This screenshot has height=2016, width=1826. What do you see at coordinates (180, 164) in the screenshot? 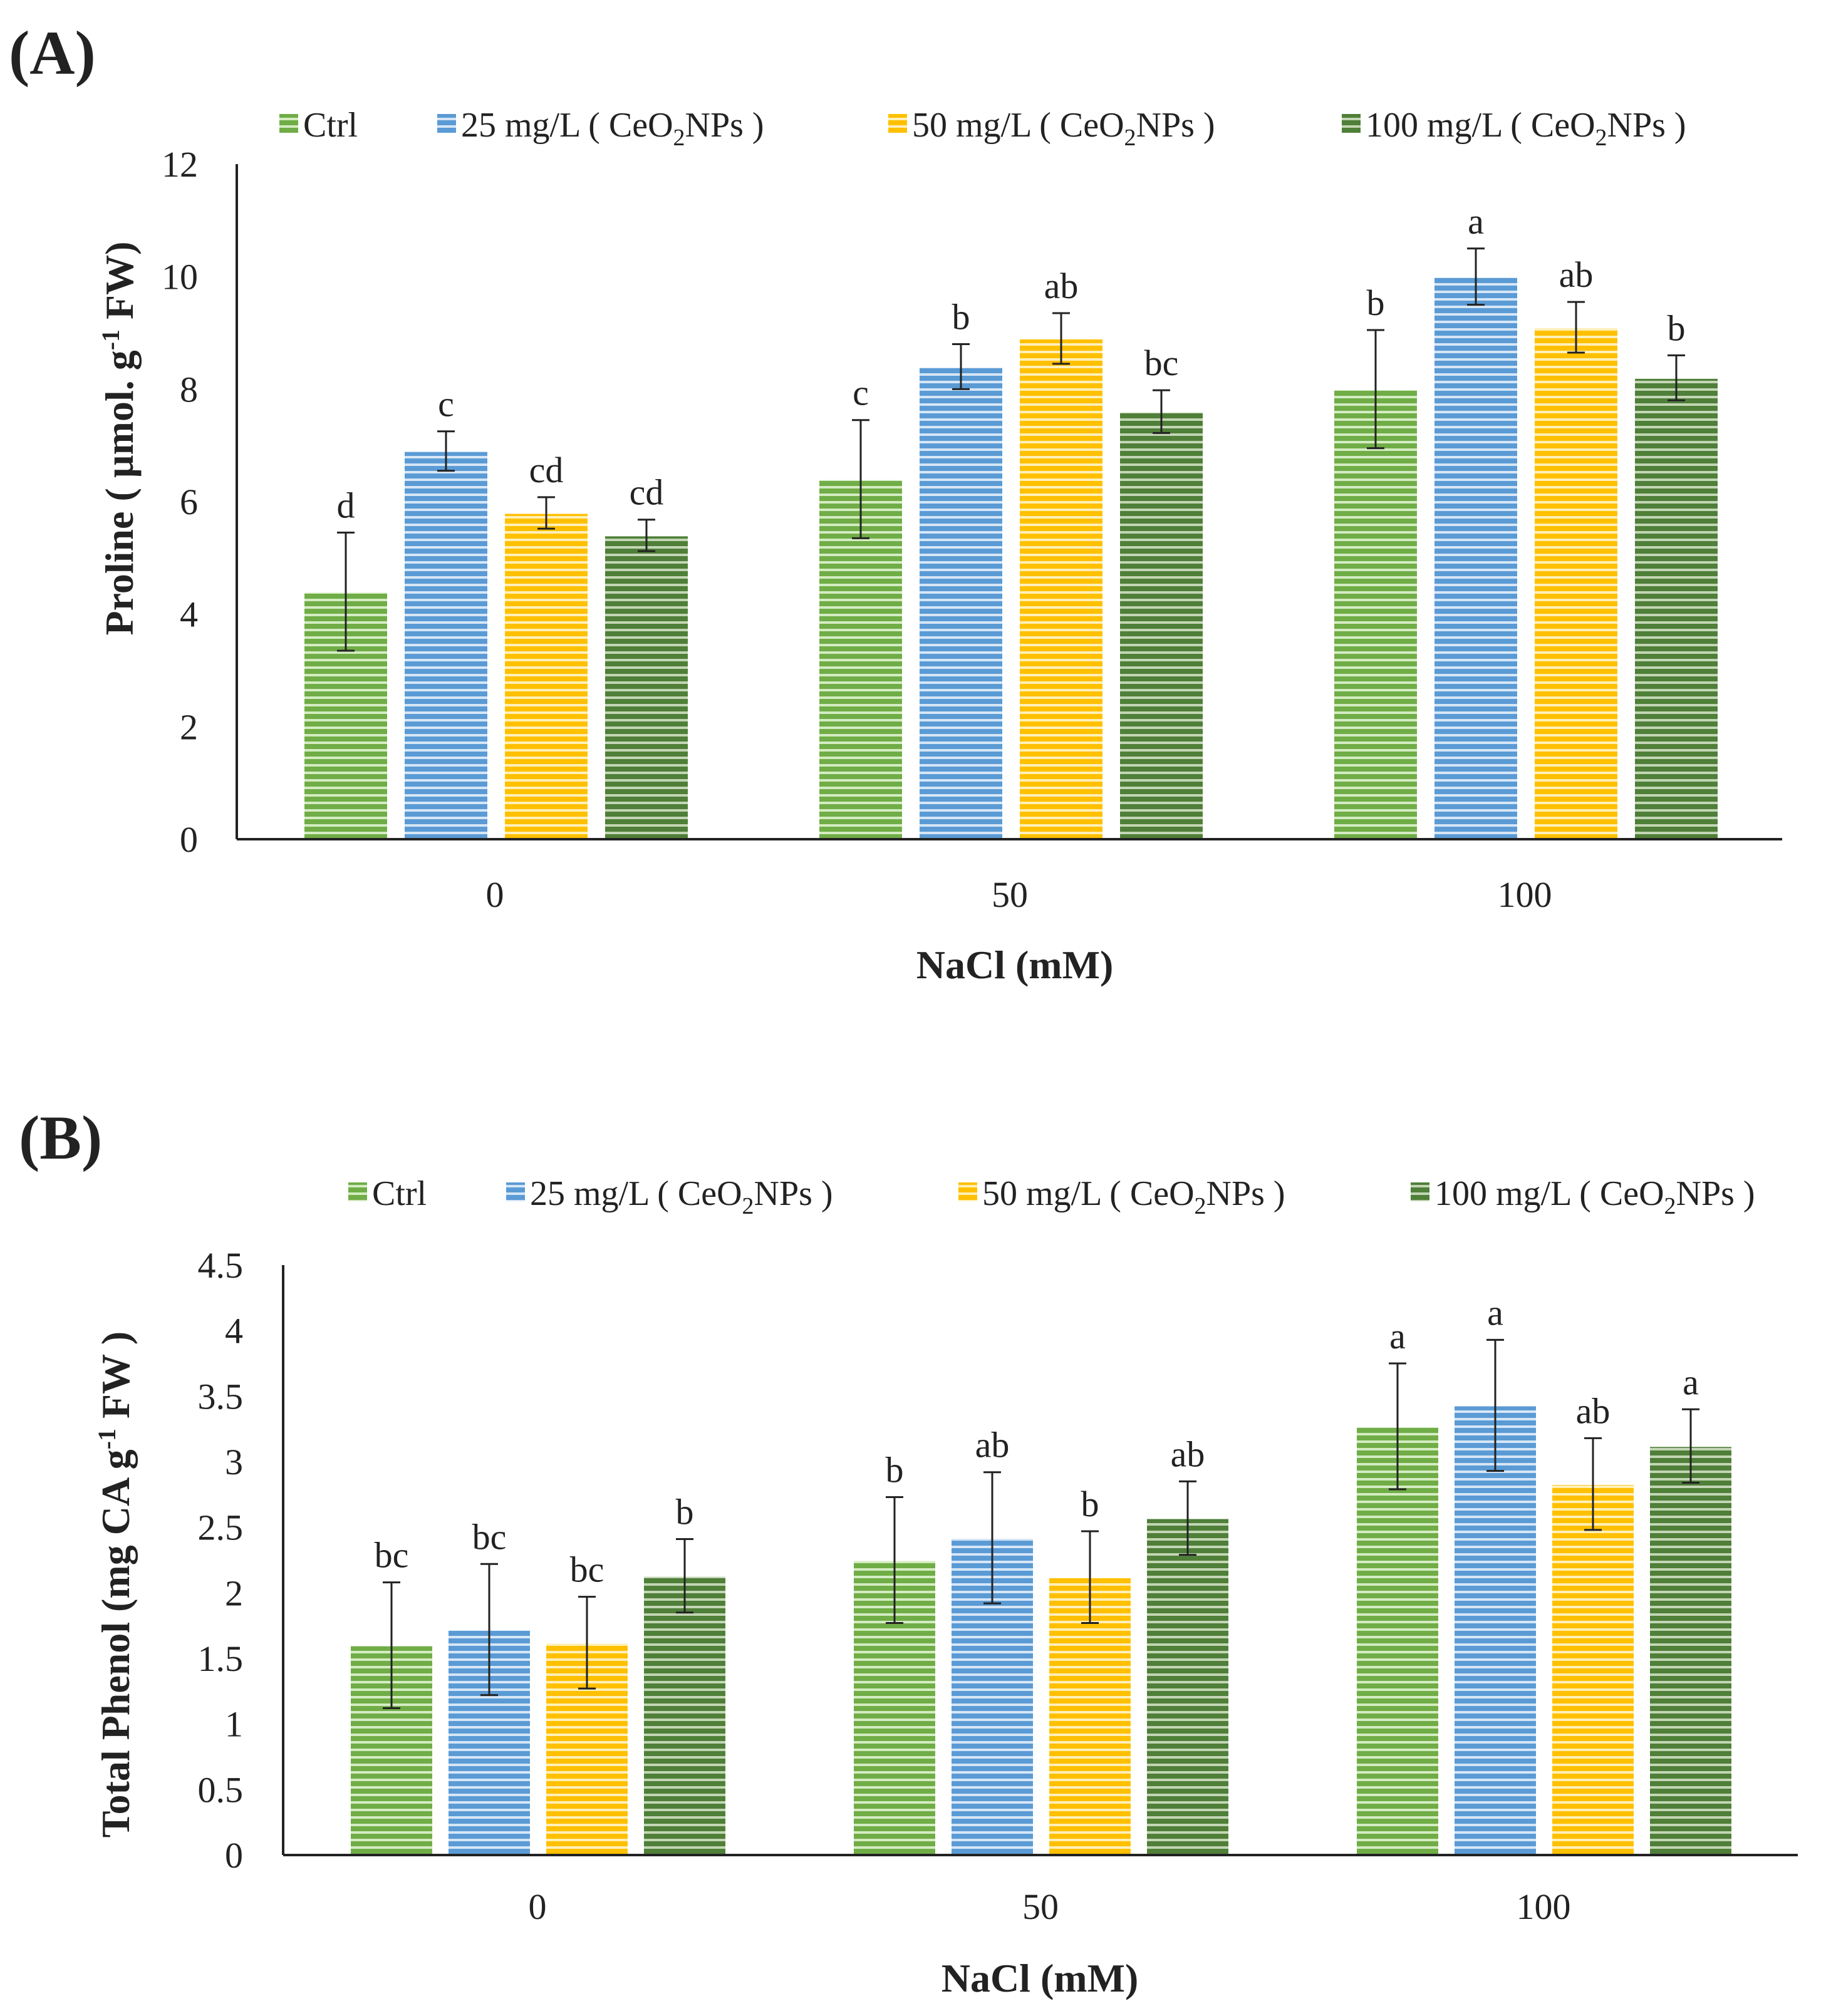
I see `y-tick-label: 12` at bounding box center [180, 164].